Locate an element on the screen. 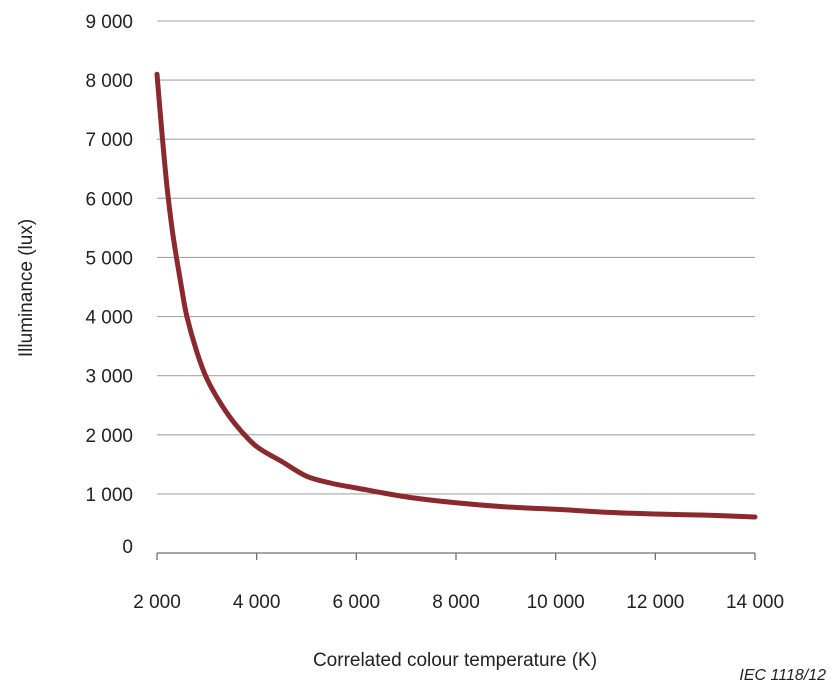 This screenshot has height=684, width=832. x-tick-labels: 2 000 4 000 6 000 8 000 10 000 12 000 14 000 is located at coordinates (458, 602).